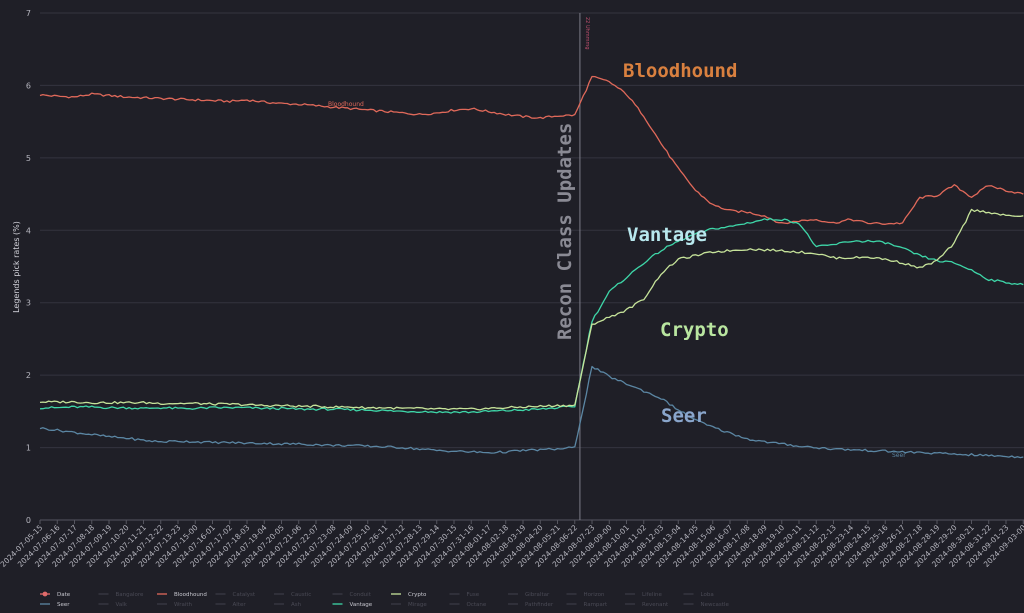  What do you see at coordinates (652, 595) in the screenshot?
I see `legend-label: Lifeline` at bounding box center [652, 595].